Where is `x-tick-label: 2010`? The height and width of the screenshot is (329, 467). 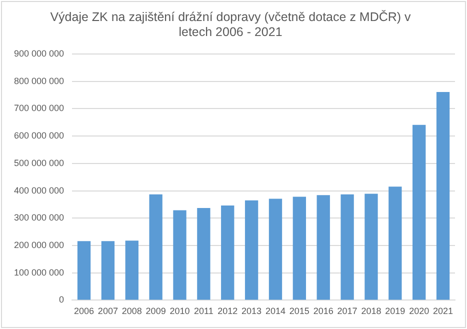 x-tick-label: 2010 is located at coordinates (180, 311).